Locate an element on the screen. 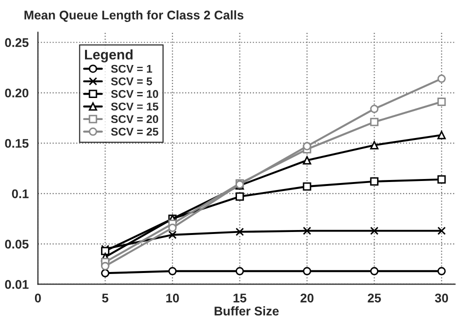  y-tick-label: 0.20 is located at coordinates (16, 93).